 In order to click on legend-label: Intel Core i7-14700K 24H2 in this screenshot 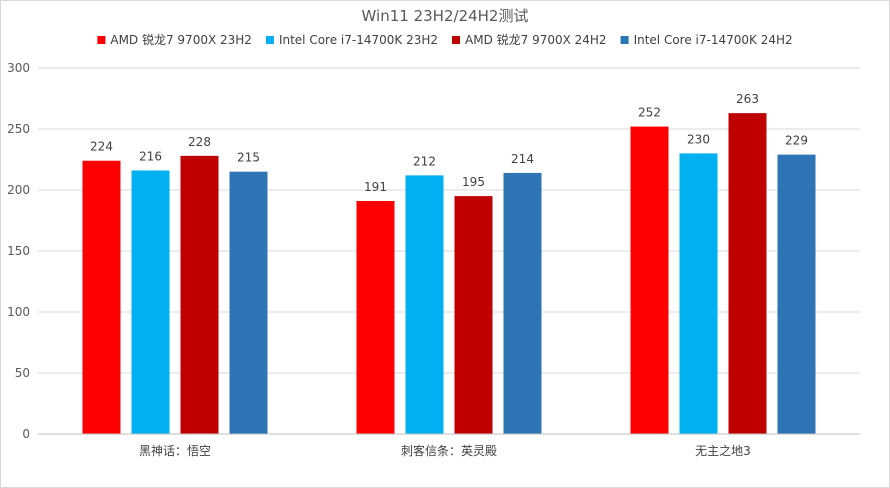, I will do `click(713, 40)`.